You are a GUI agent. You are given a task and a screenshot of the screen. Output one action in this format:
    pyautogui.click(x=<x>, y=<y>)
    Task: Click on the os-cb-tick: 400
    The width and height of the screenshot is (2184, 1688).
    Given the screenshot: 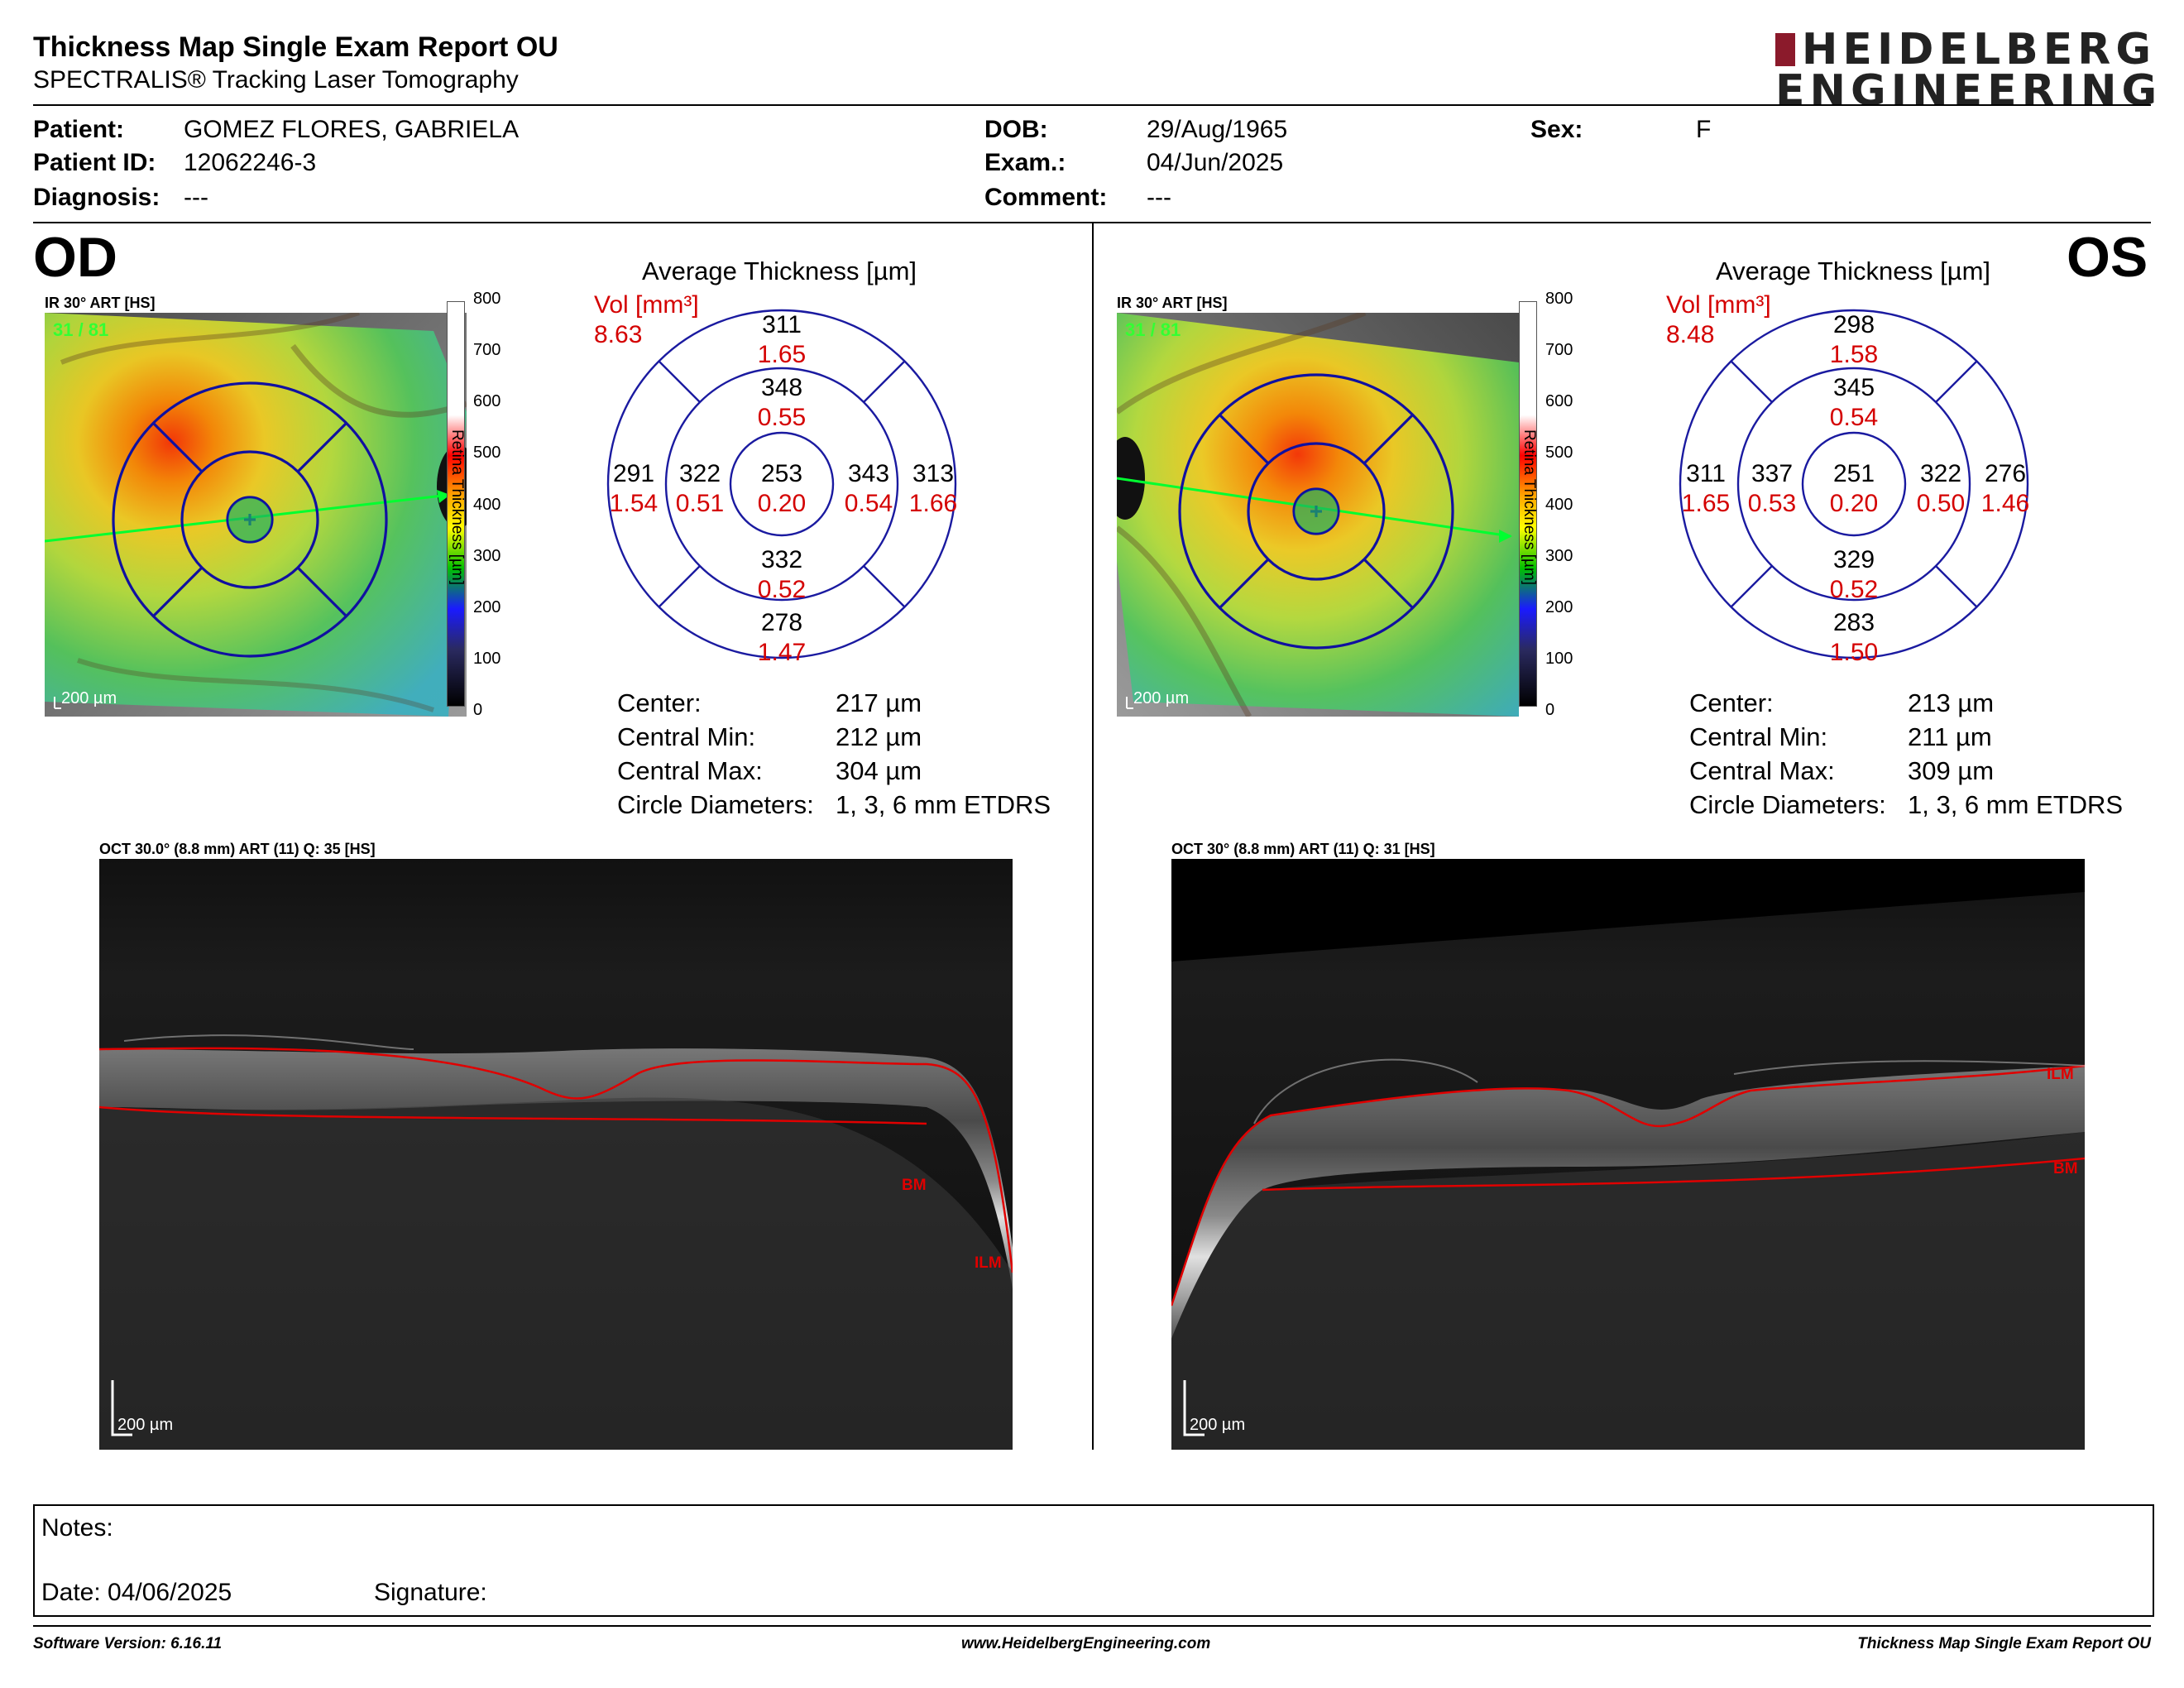 What is the action you would take?
    pyautogui.click(x=1559, y=504)
    